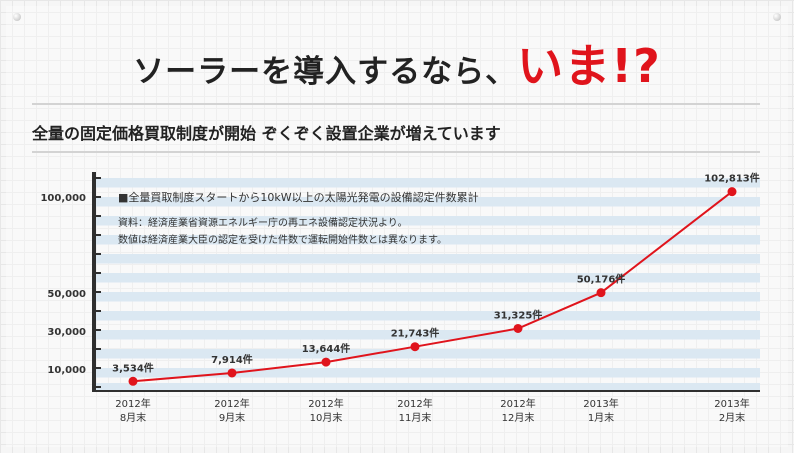 This screenshot has width=794, height=453. Describe the element at coordinates (263, 223) in the screenshot. I see `chart-note-1: 資料：経済産業省資源エネルギー庁の再エネ設備認定状況より。` at that location.